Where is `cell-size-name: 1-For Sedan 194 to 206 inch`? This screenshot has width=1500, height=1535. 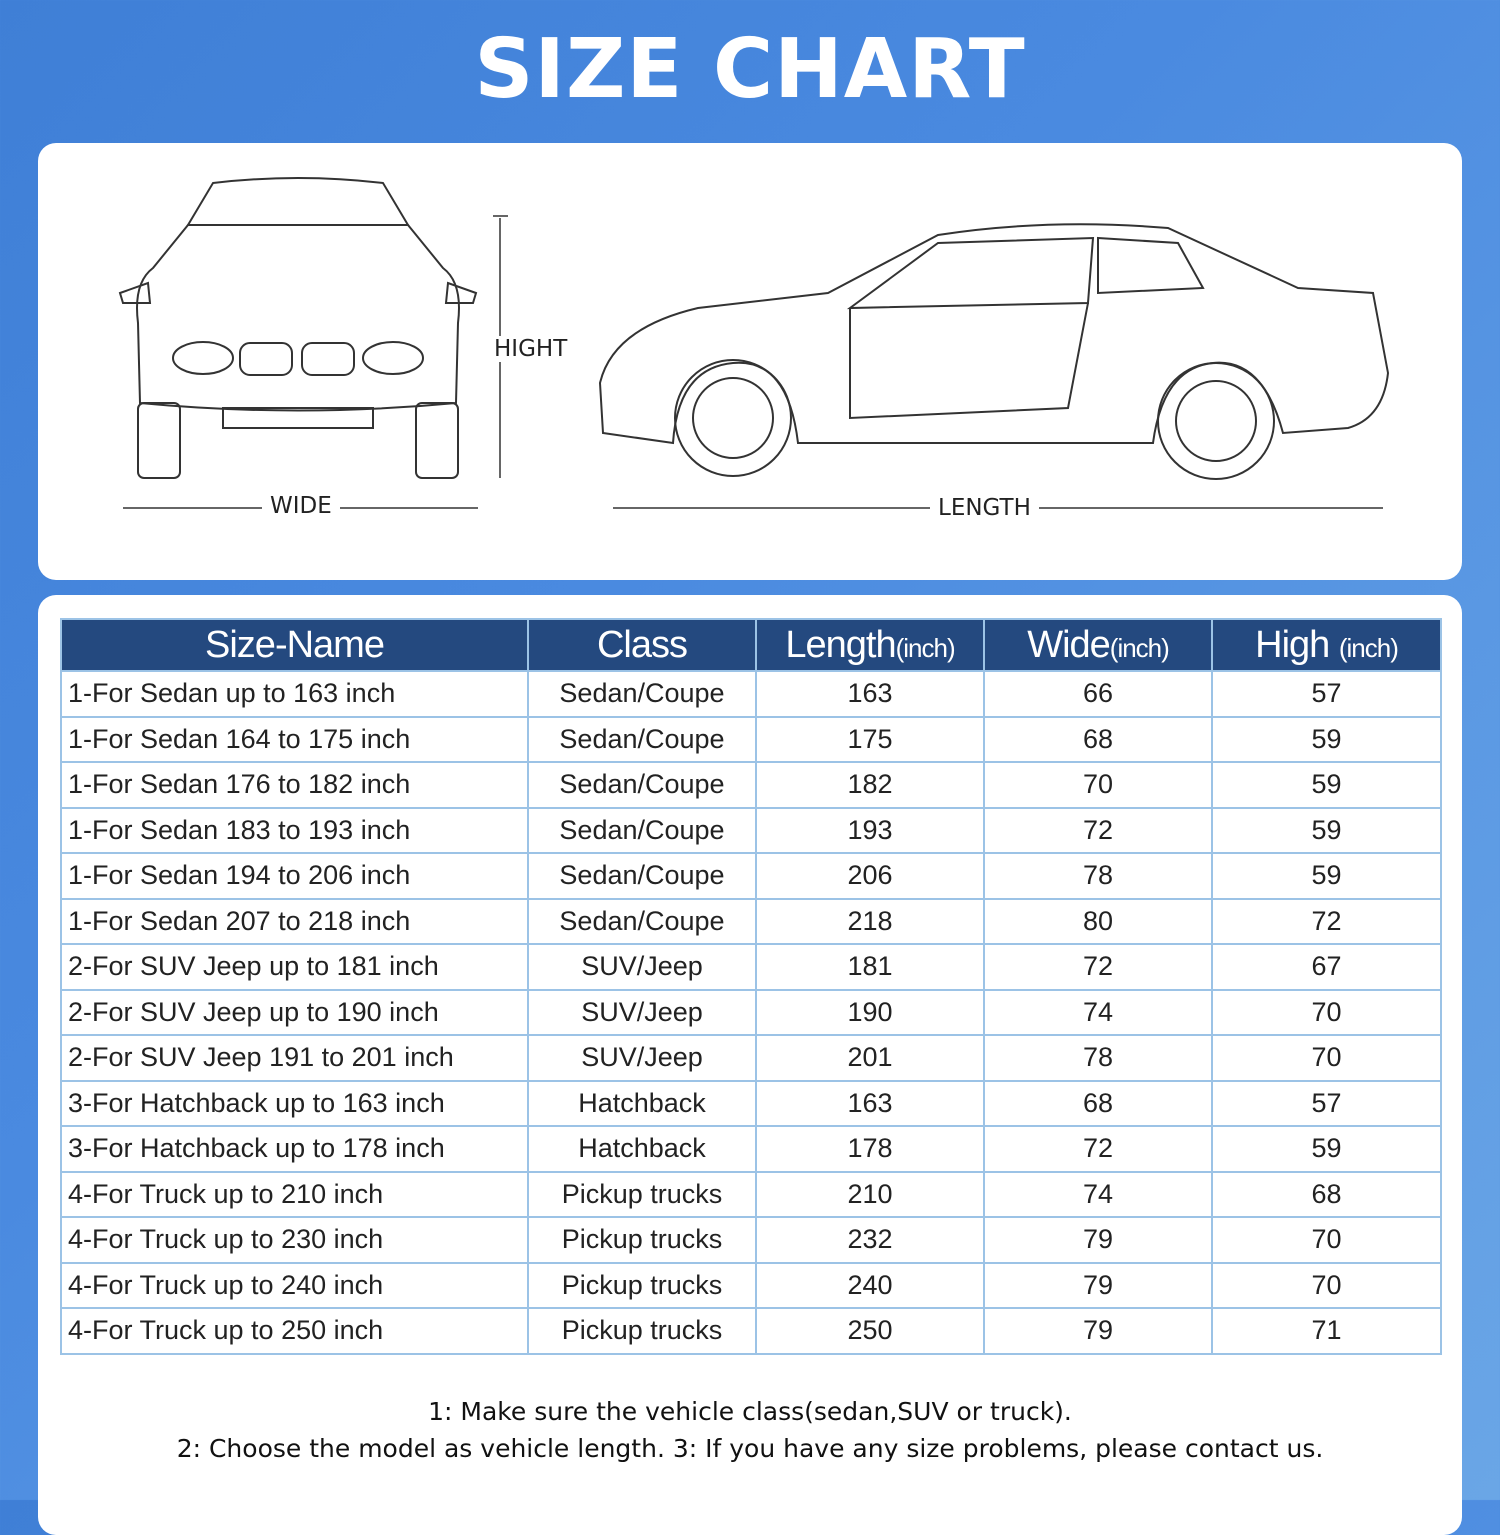 cell-size-name: 1-For Sedan 194 to 206 inch is located at coordinates (294, 876).